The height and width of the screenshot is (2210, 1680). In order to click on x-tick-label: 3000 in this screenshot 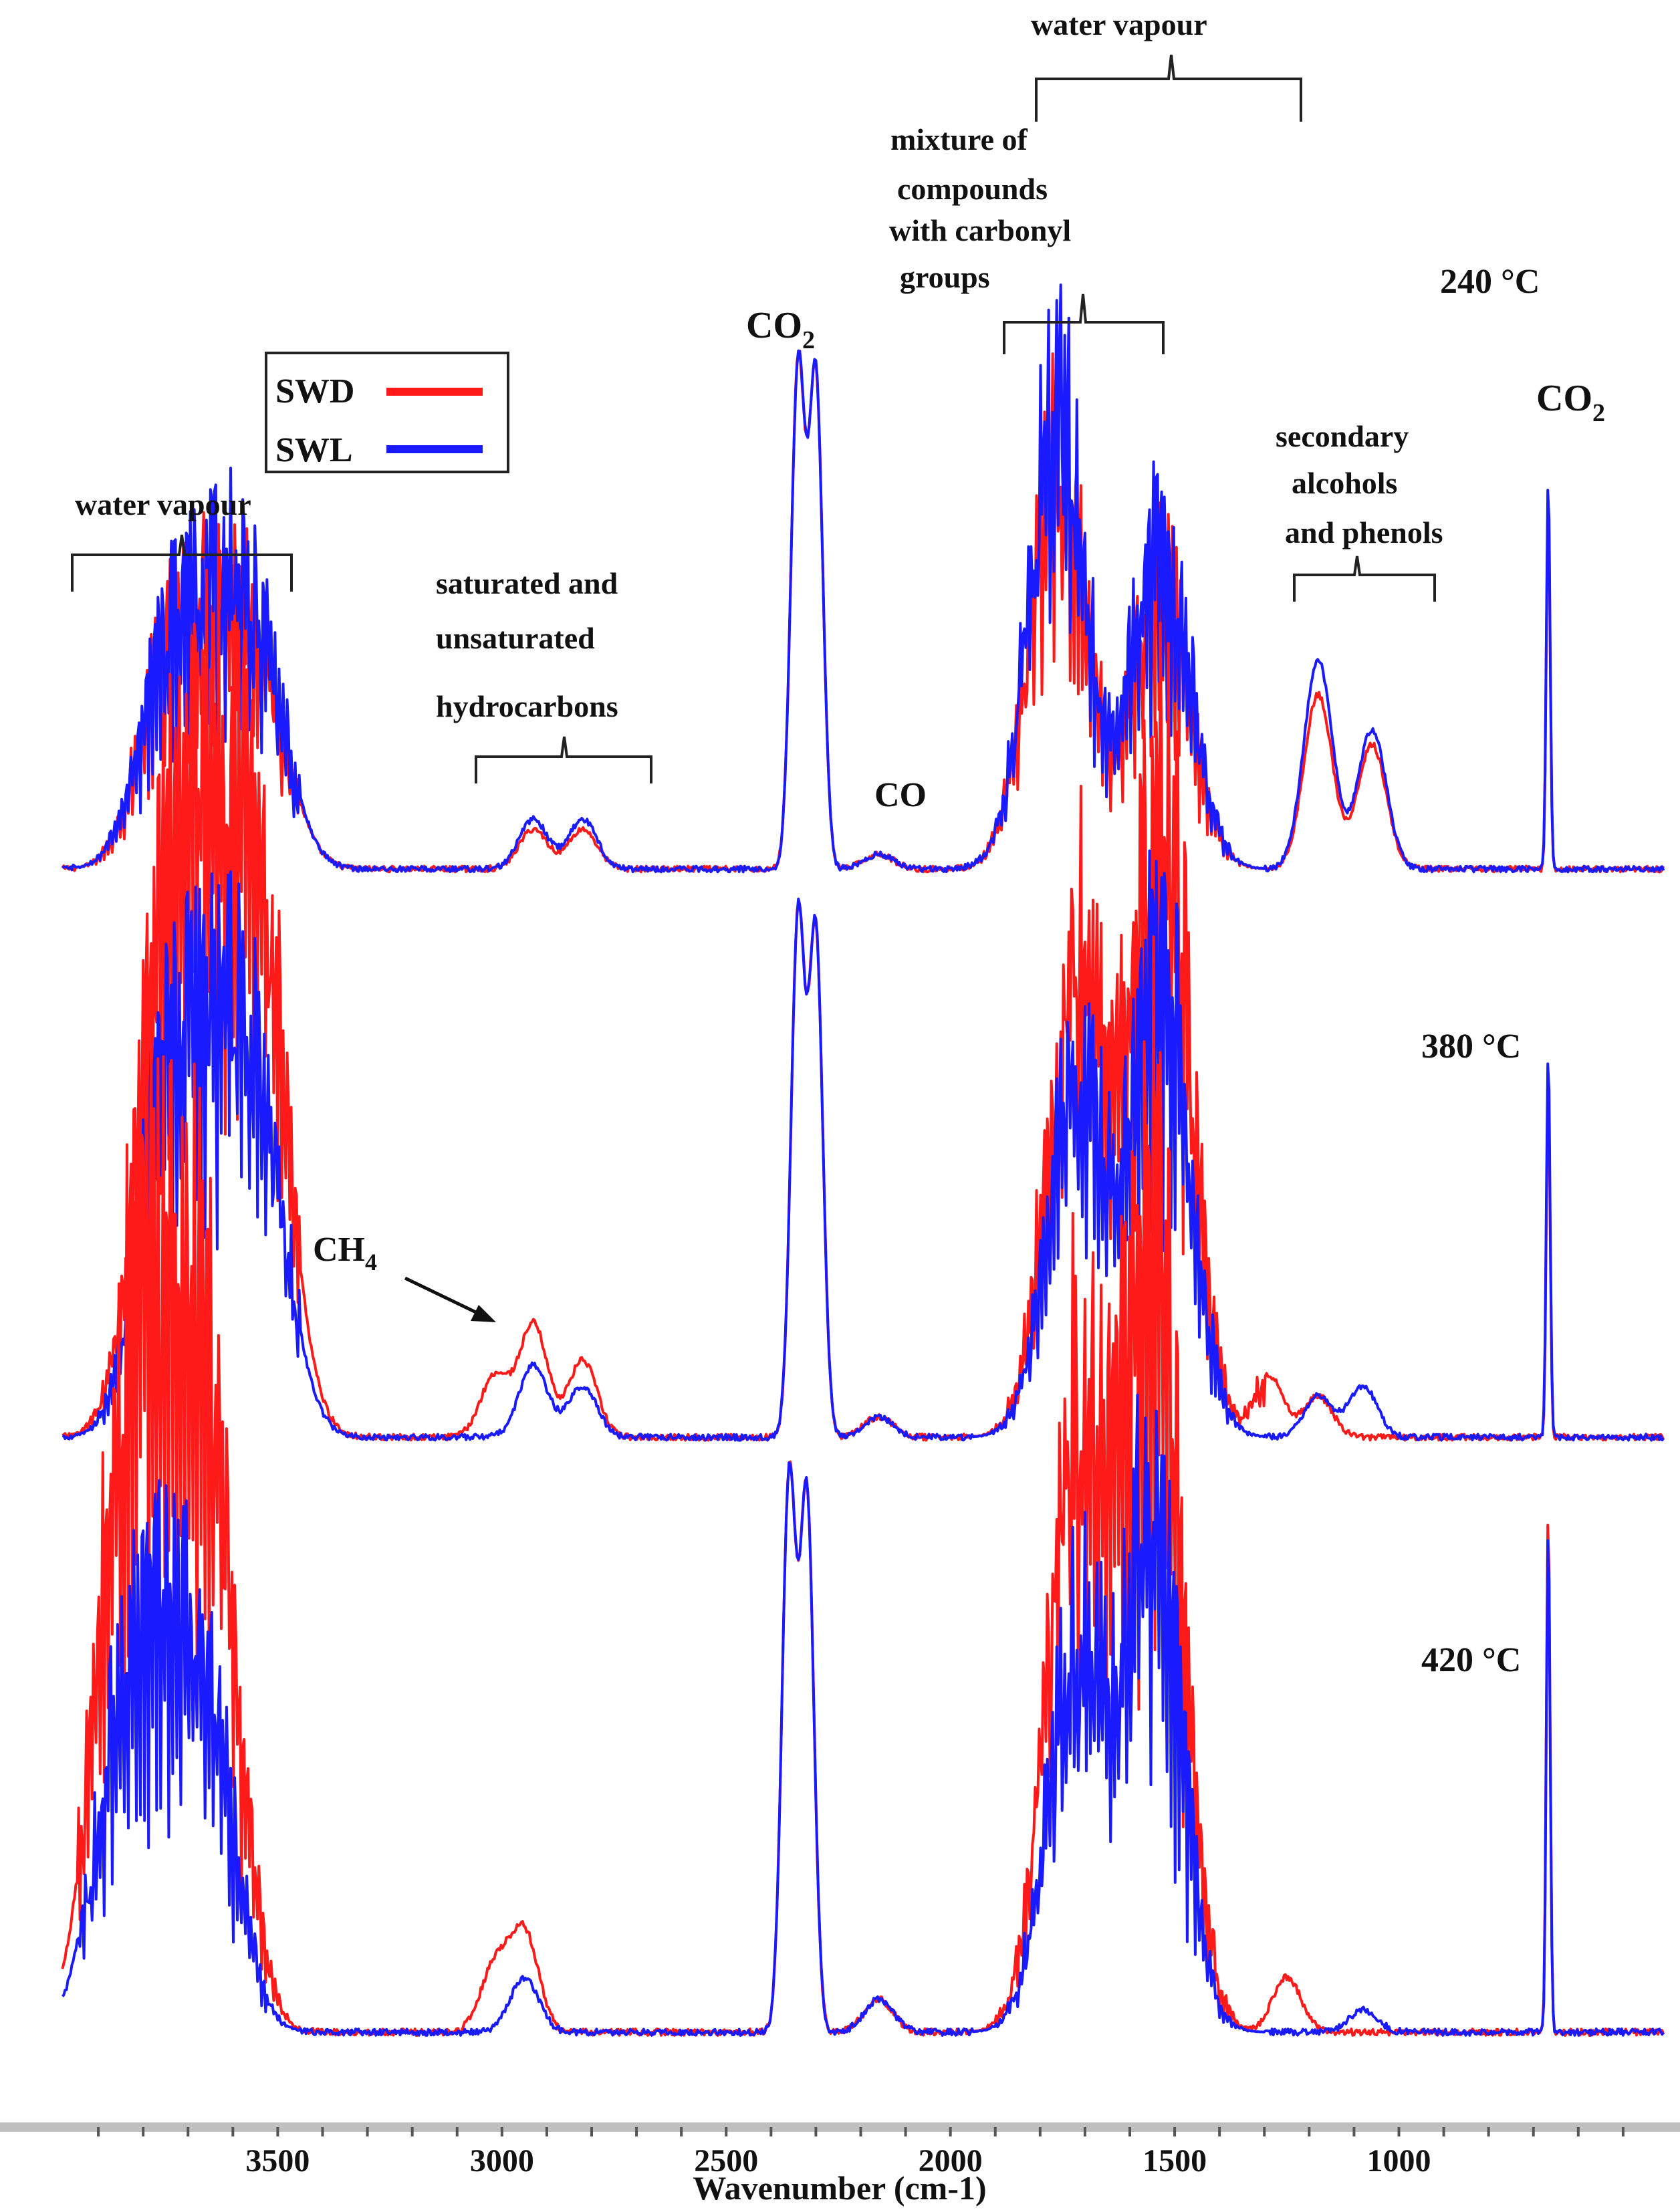, I will do `click(502, 2161)`.